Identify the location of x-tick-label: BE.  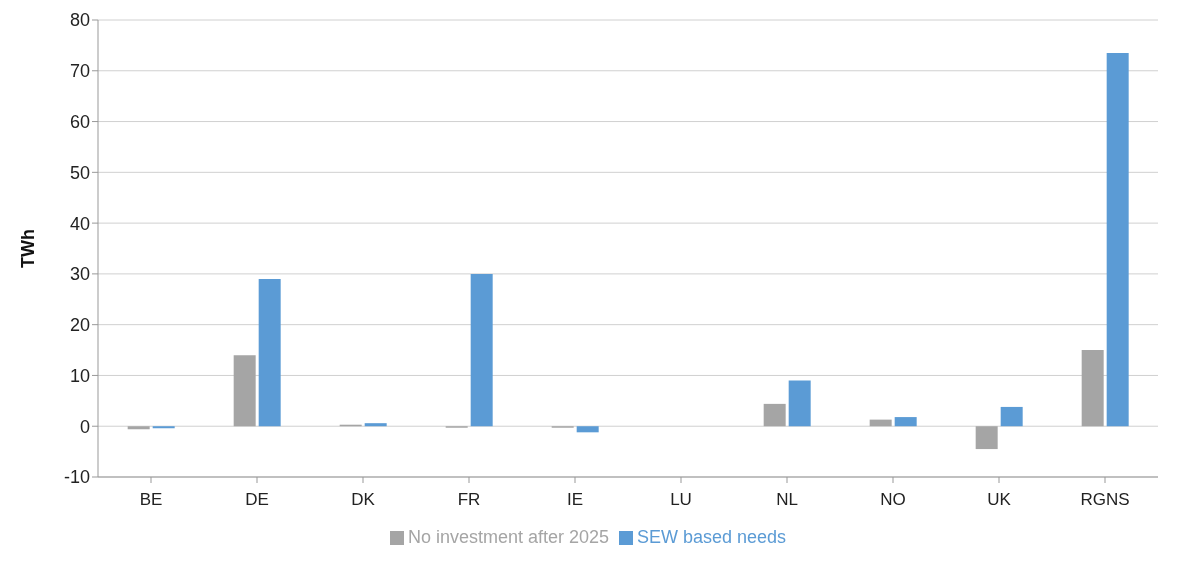
(151, 500).